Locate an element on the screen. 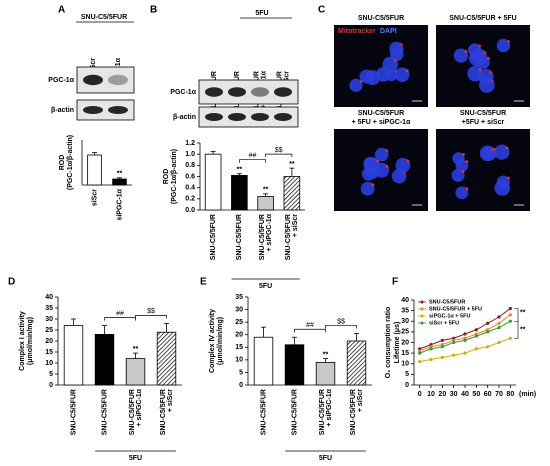 The width and height of the screenshot is (550, 466). y-axis-label: Complex Ⅰ activity is located at coordinates (22, 341).